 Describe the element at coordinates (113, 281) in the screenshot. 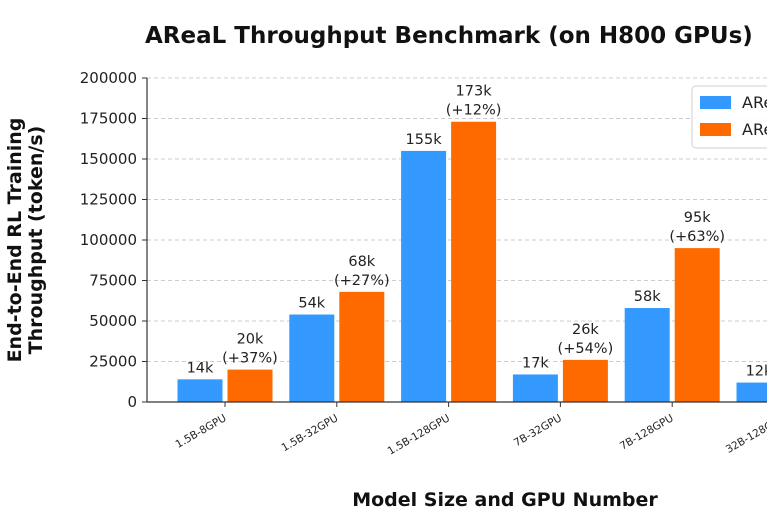

I see `y-tick-label: 75000` at that location.